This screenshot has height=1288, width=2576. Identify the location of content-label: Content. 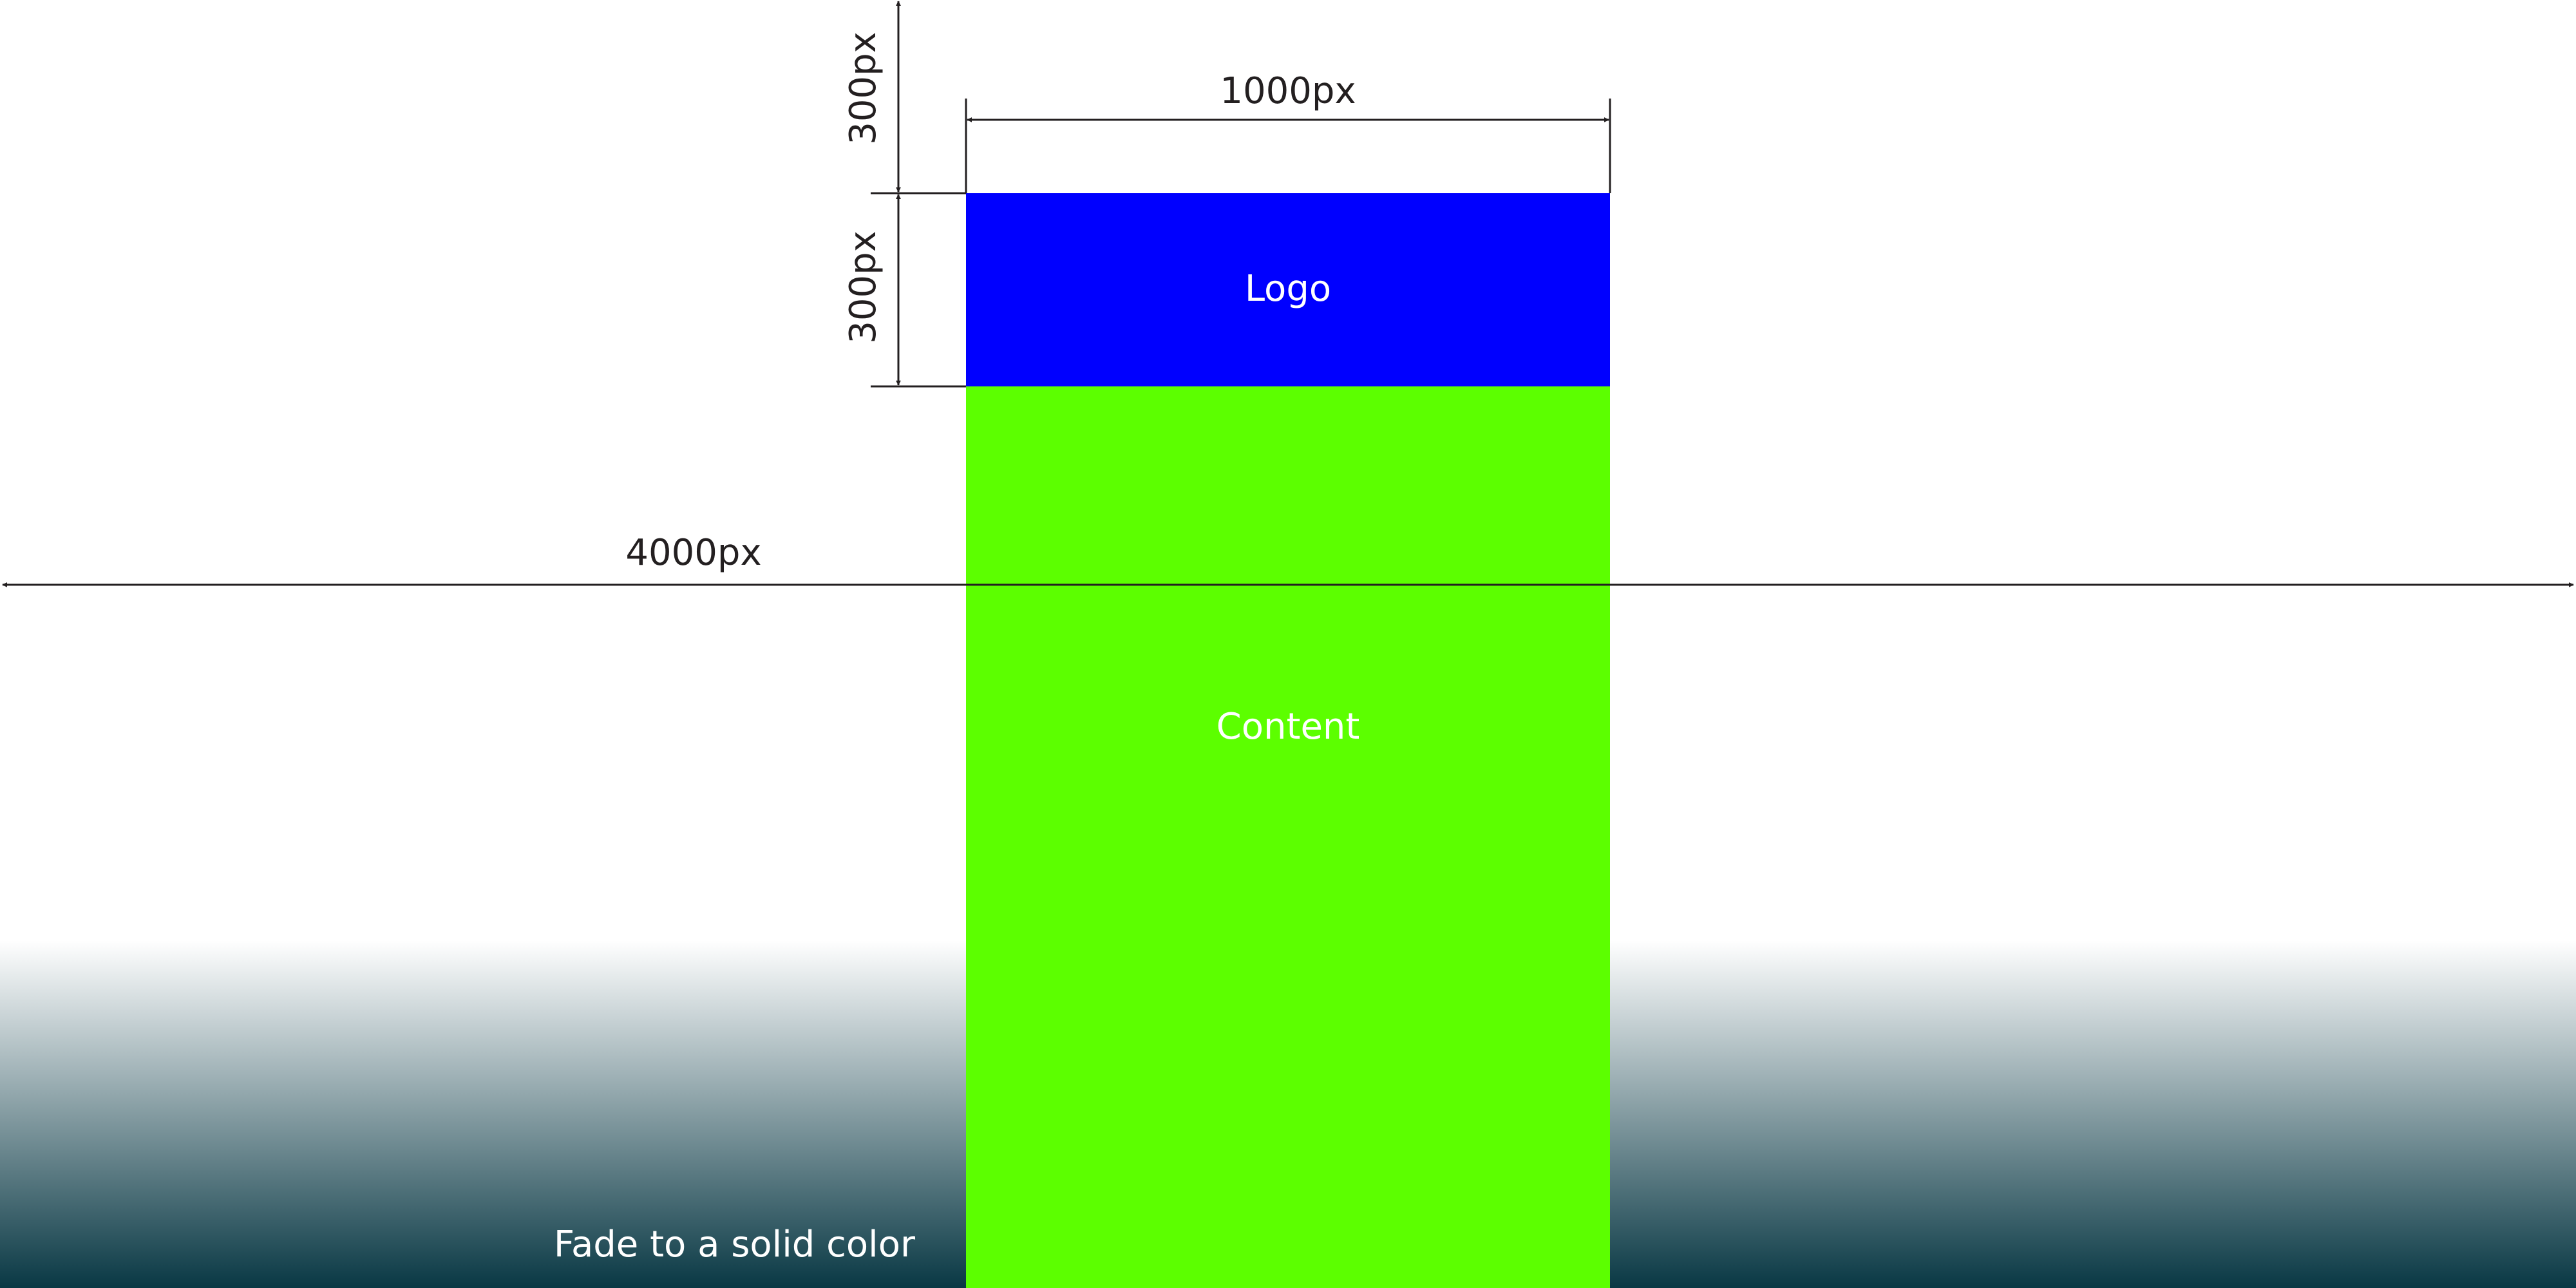
(1288, 727).